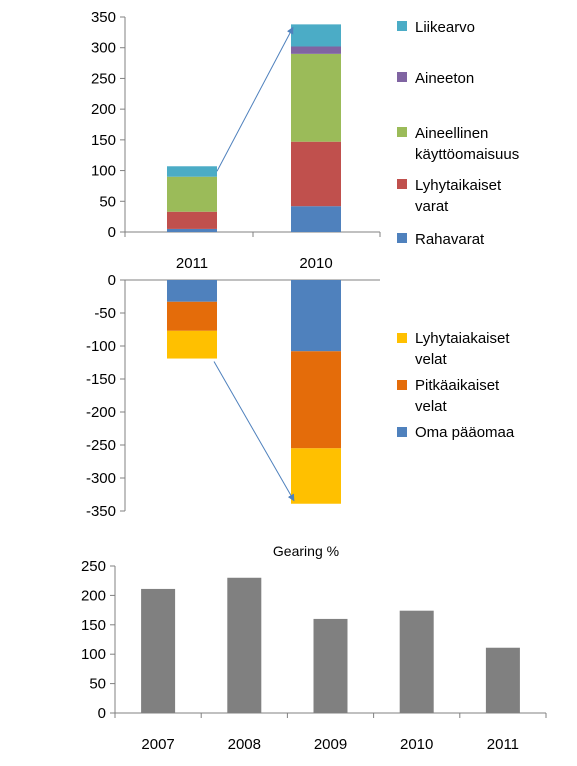 Image resolution: width=577 pixels, height=766 pixels. What do you see at coordinates (103, 78) in the screenshot?
I see `assets-y-tick-label: 250` at bounding box center [103, 78].